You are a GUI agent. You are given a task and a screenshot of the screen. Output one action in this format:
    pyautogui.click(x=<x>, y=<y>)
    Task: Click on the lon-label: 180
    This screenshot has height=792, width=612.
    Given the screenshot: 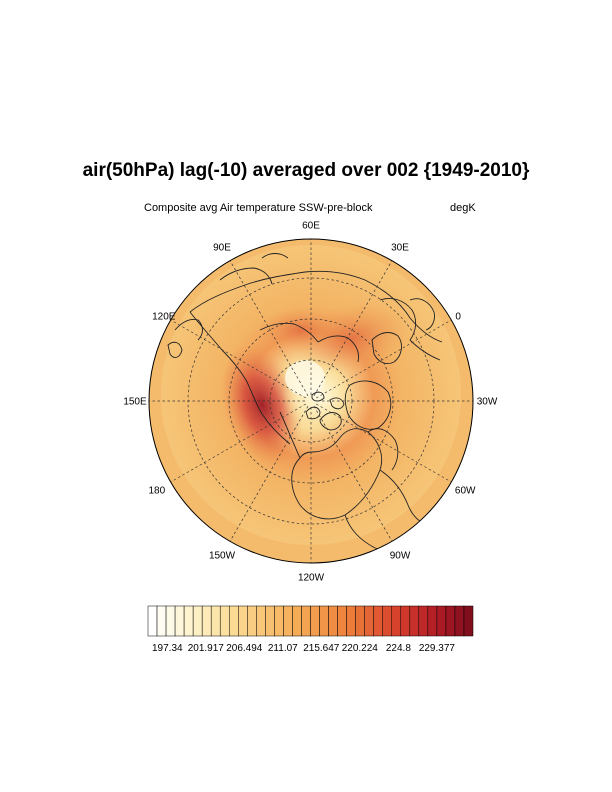 What is the action you would take?
    pyautogui.click(x=156, y=491)
    